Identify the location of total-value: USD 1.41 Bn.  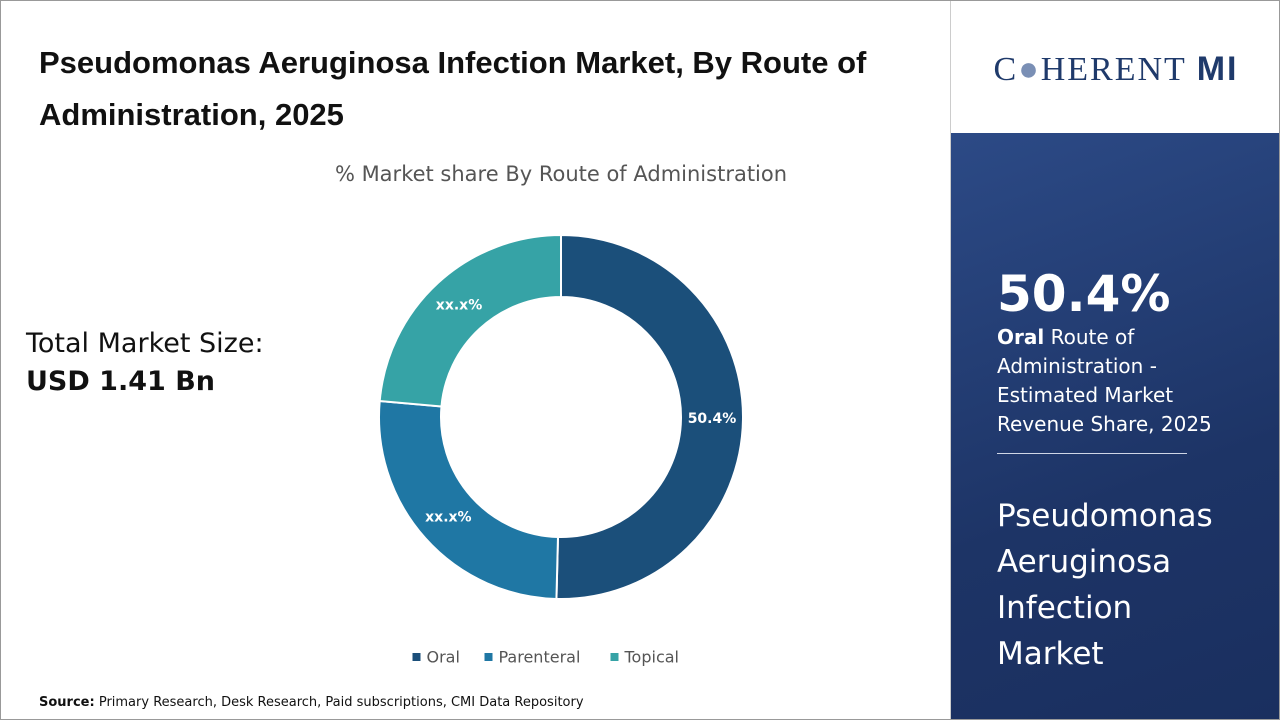
(120, 381).